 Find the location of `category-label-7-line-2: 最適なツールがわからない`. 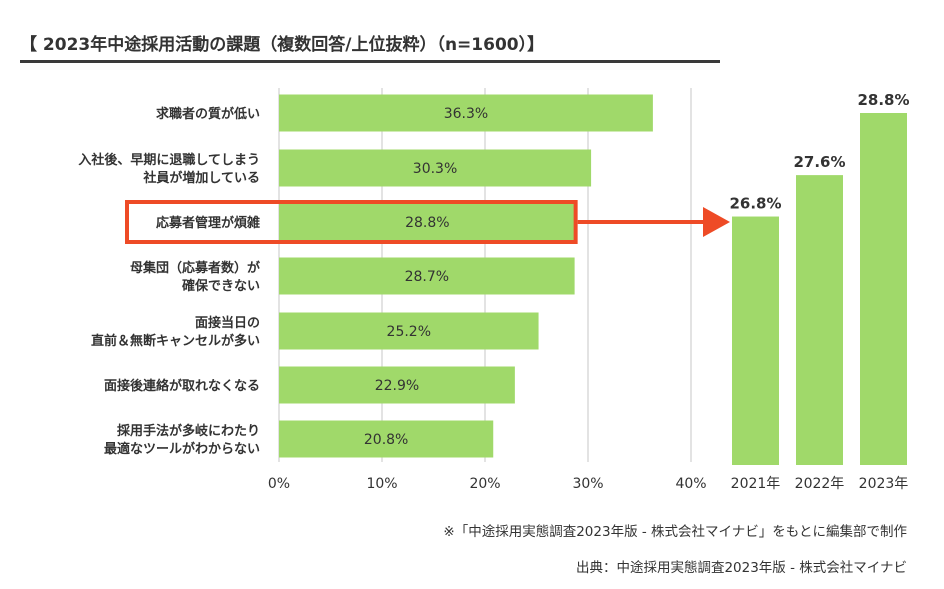

category-label-7-line-2: 最適なツールがわからない is located at coordinates (182, 449).